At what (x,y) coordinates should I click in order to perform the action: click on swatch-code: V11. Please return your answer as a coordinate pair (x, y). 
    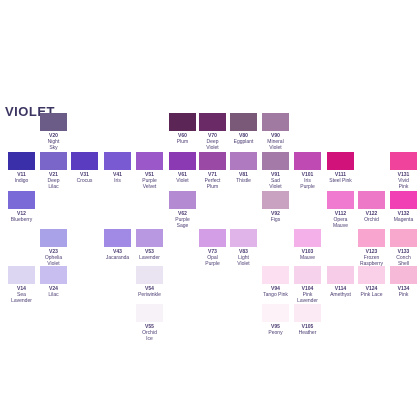
    Looking at the image, I should click on (21, 175).